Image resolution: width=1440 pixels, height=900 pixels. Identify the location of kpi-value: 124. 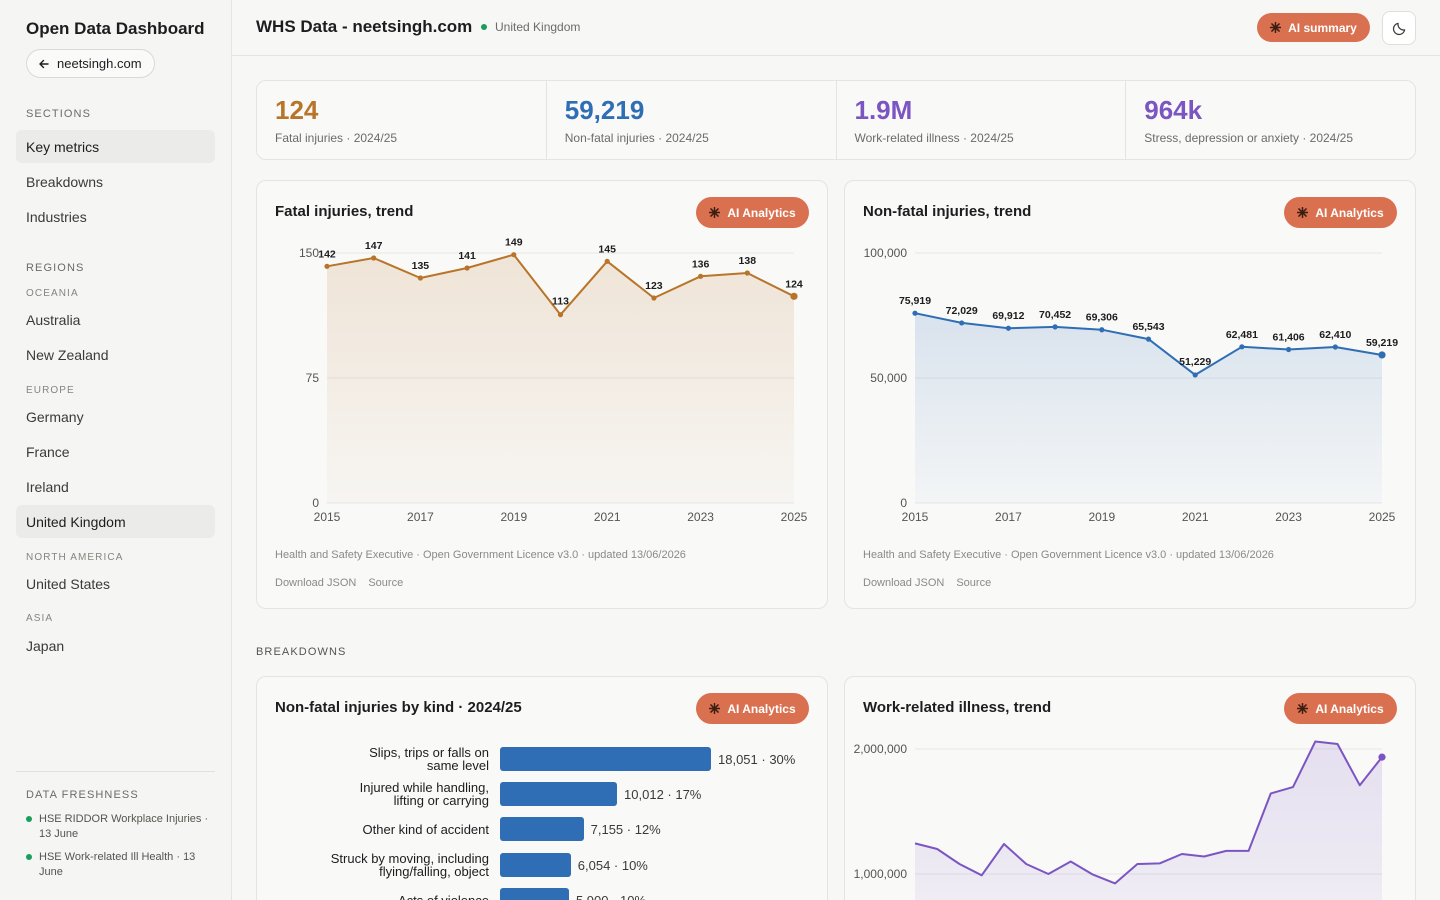
(297, 110).